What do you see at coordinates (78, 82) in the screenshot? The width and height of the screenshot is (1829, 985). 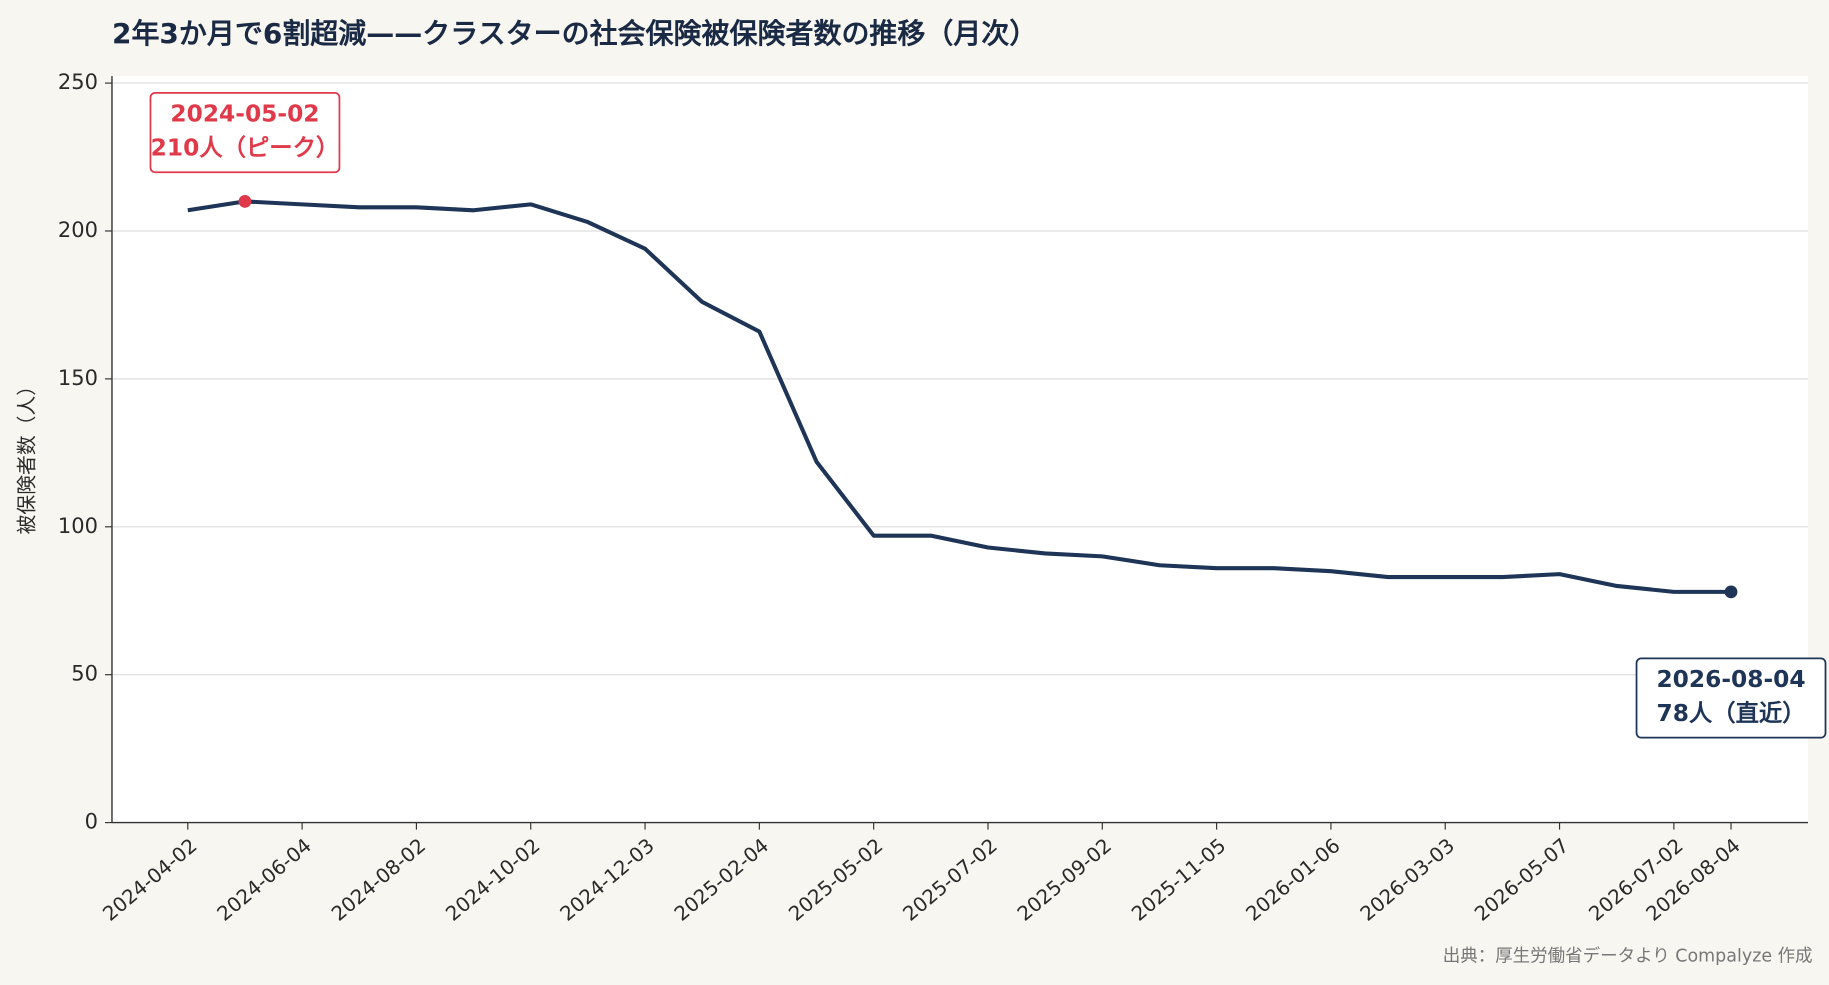 I see `y-tick-label: 250` at bounding box center [78, 82].